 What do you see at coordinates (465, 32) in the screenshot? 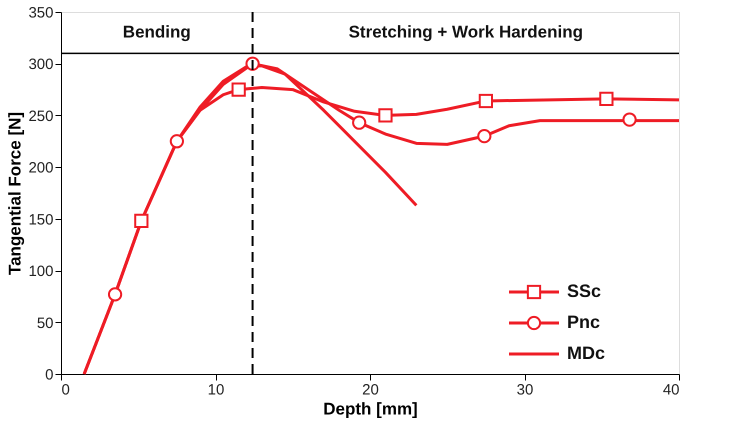
I see `annotation: Stretching + Work Hardening` at bounding box center [465, 32].